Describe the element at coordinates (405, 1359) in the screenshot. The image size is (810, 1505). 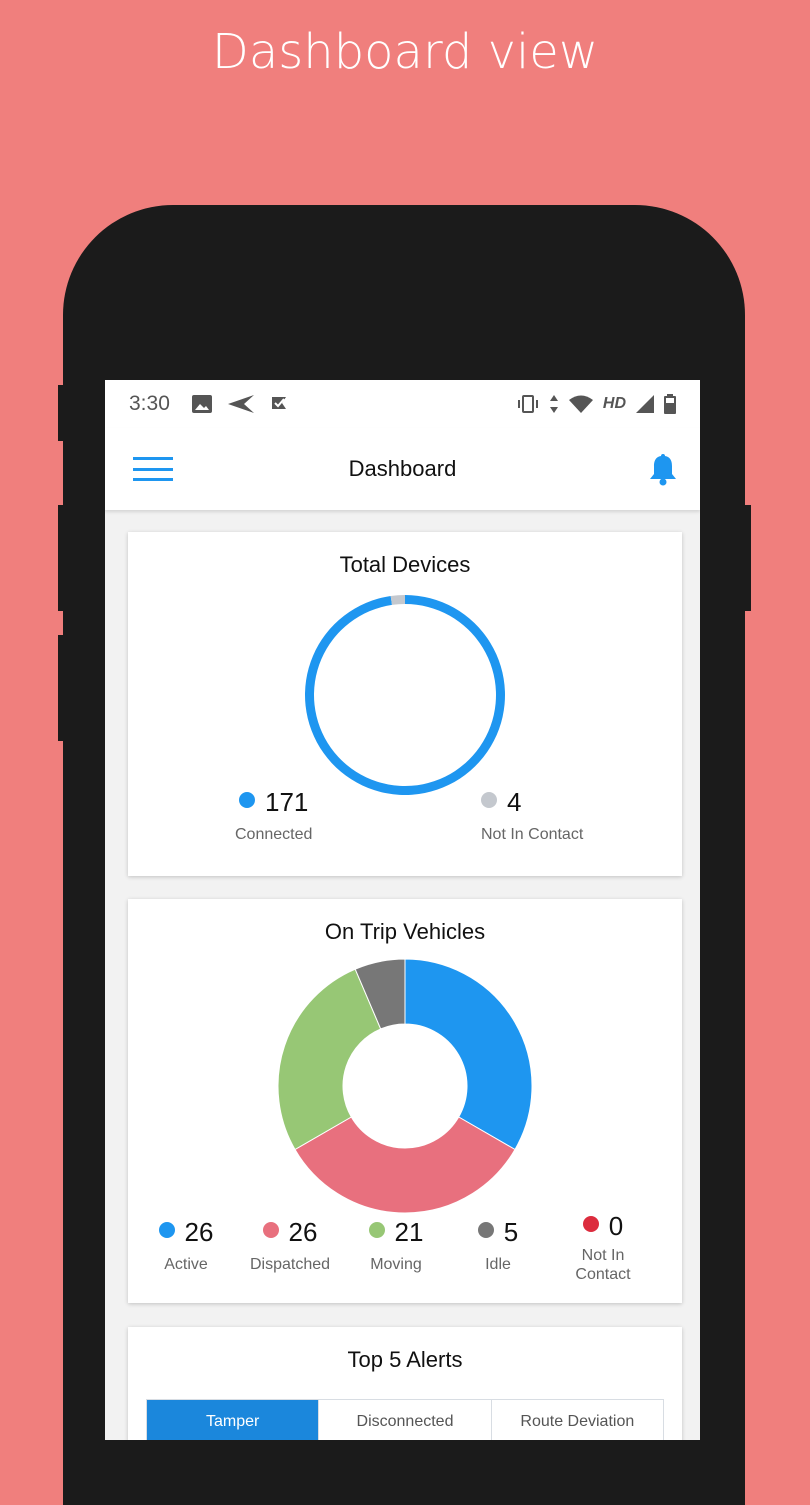
I see `card-title: Top 5 Alerts` at that location.